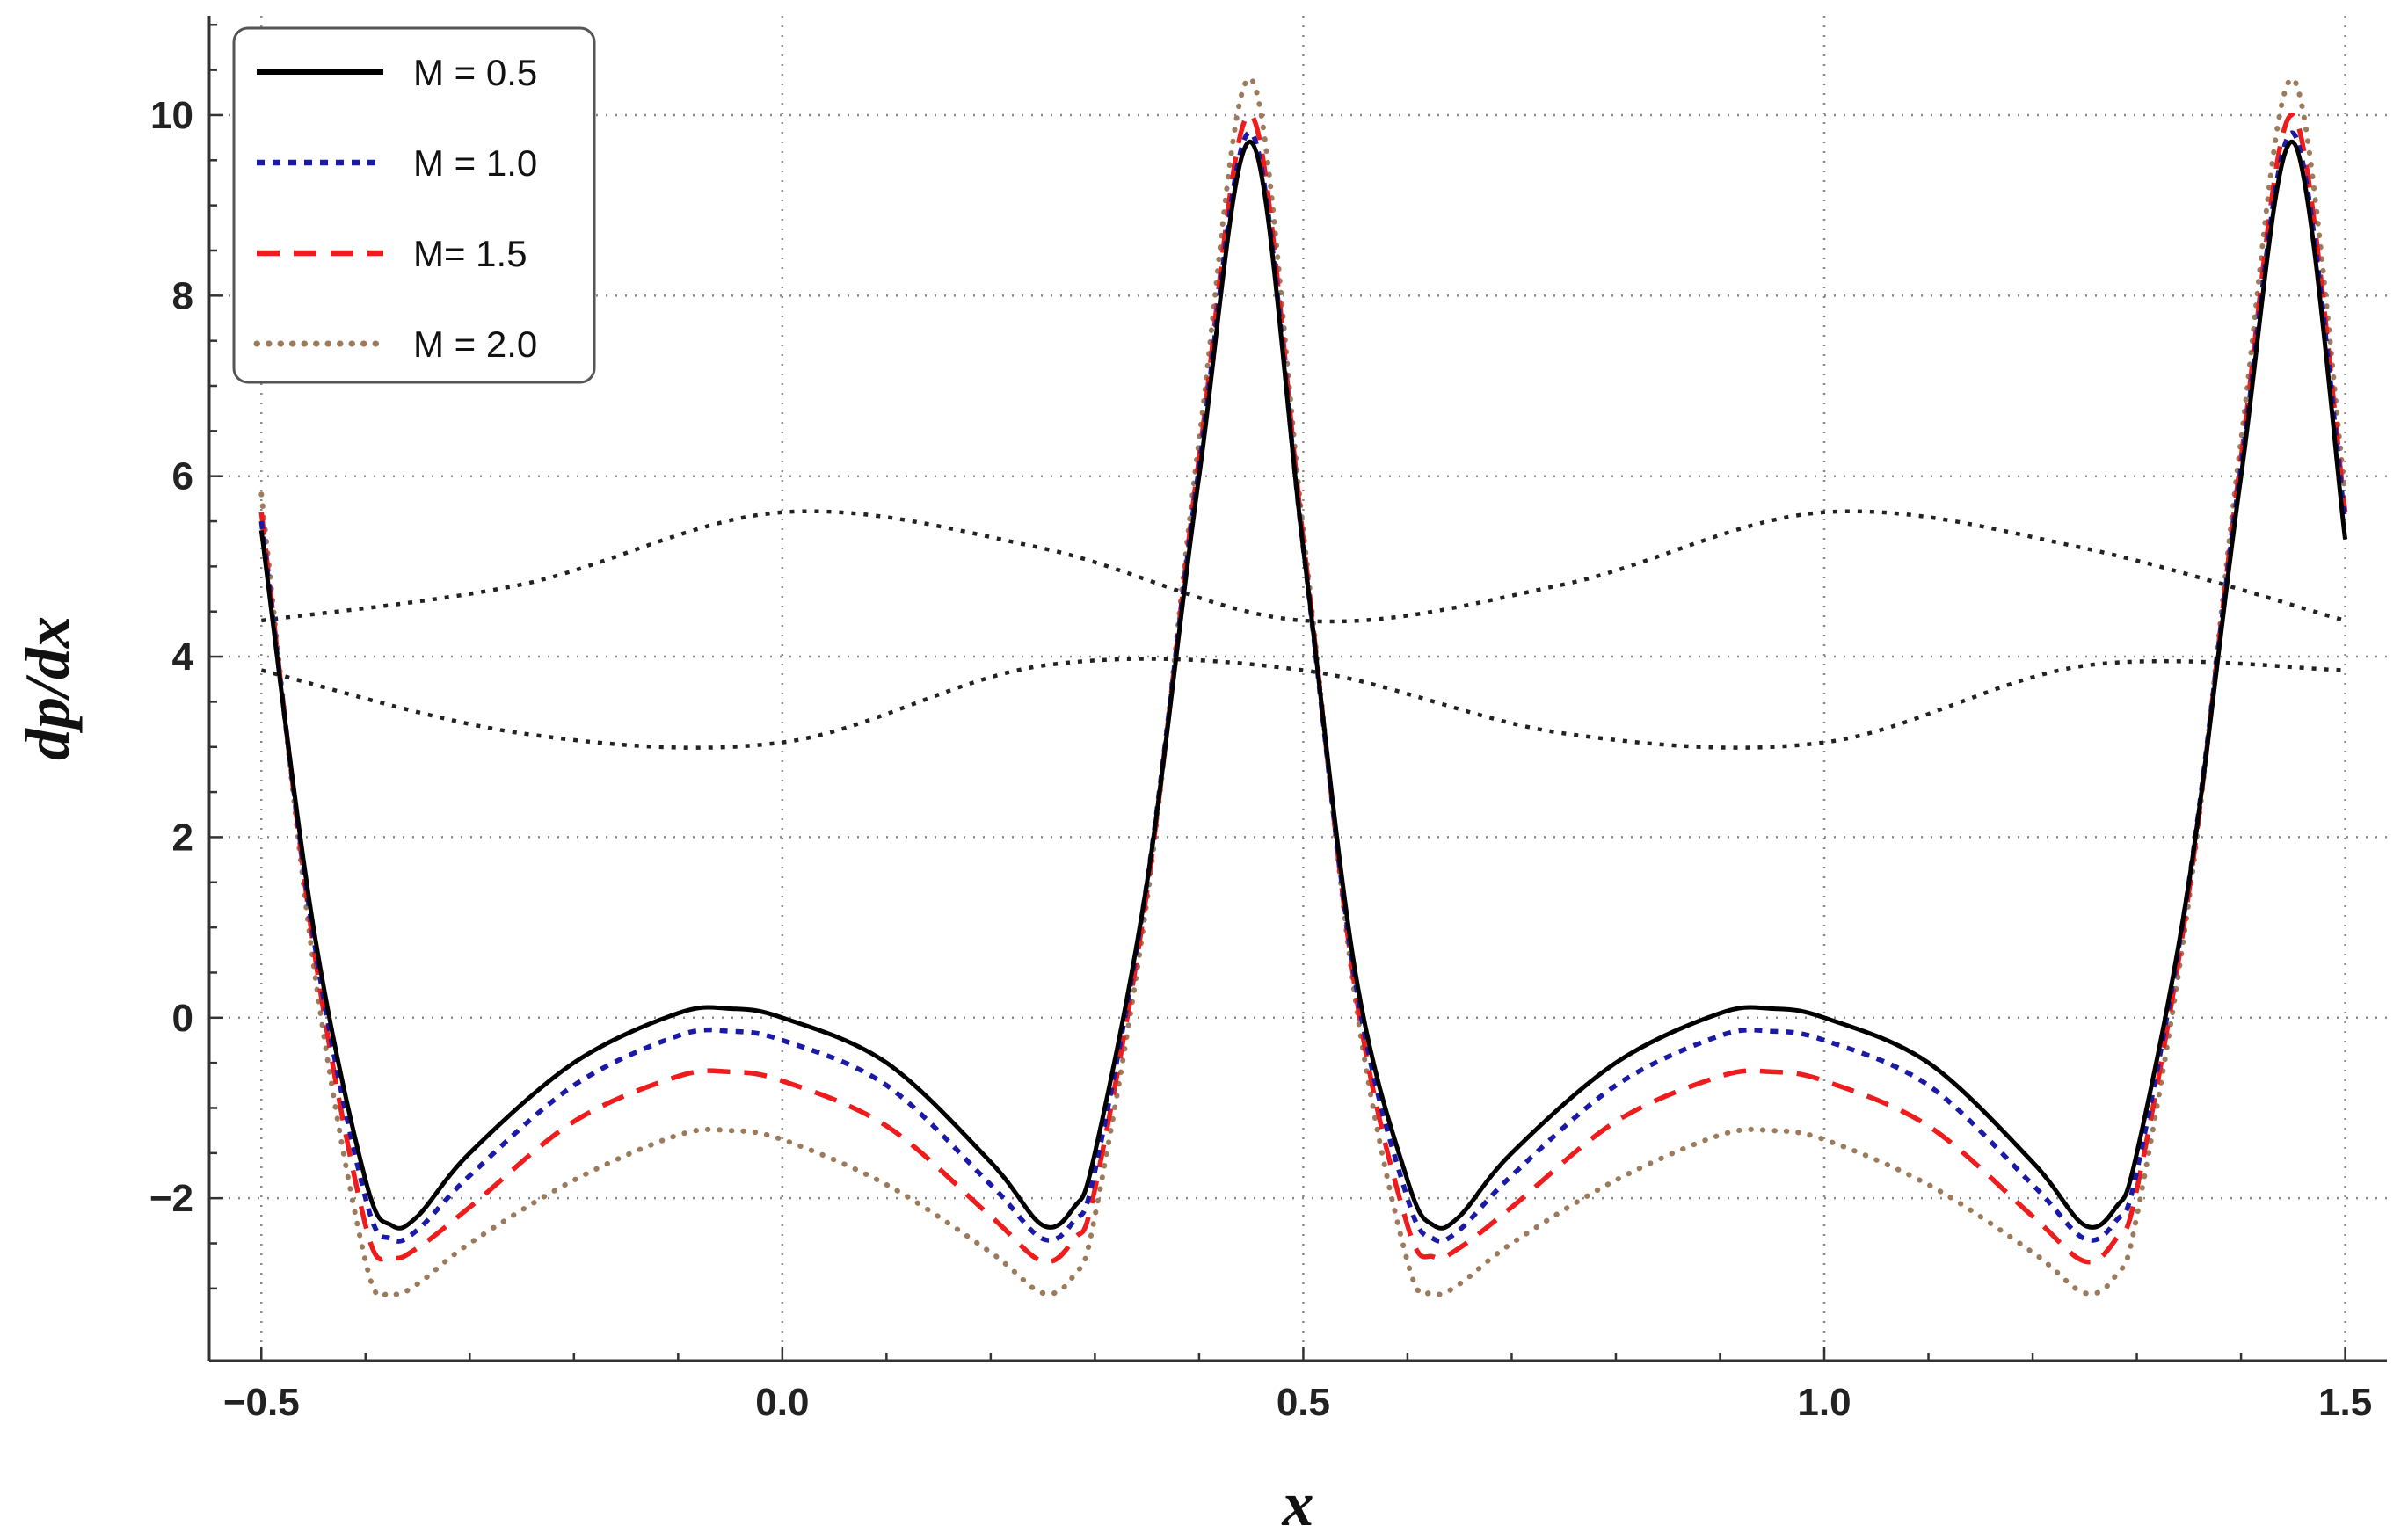  What do you see at coordinates (171, 116) in the screenshot?
I see `y-tick-label: 10` at bounding box center [171, 116].